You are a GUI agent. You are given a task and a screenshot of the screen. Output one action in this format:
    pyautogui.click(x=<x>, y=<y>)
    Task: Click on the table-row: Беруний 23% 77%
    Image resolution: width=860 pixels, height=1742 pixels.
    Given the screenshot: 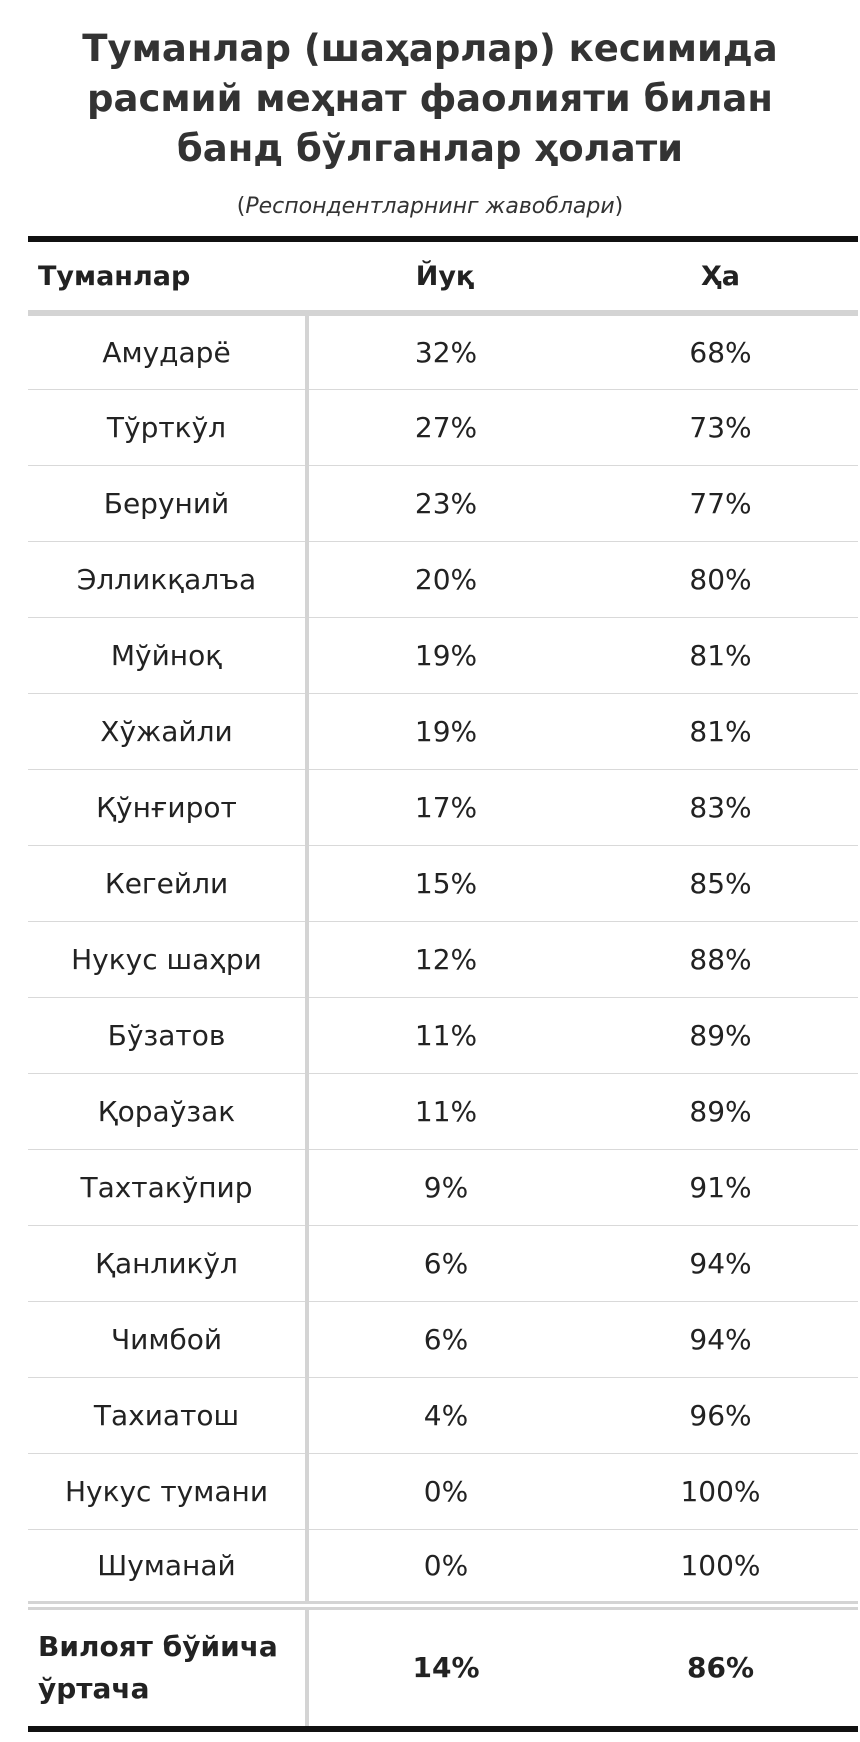 What is the action you would take?
    pyautogui.click(x=443, y=503)
    